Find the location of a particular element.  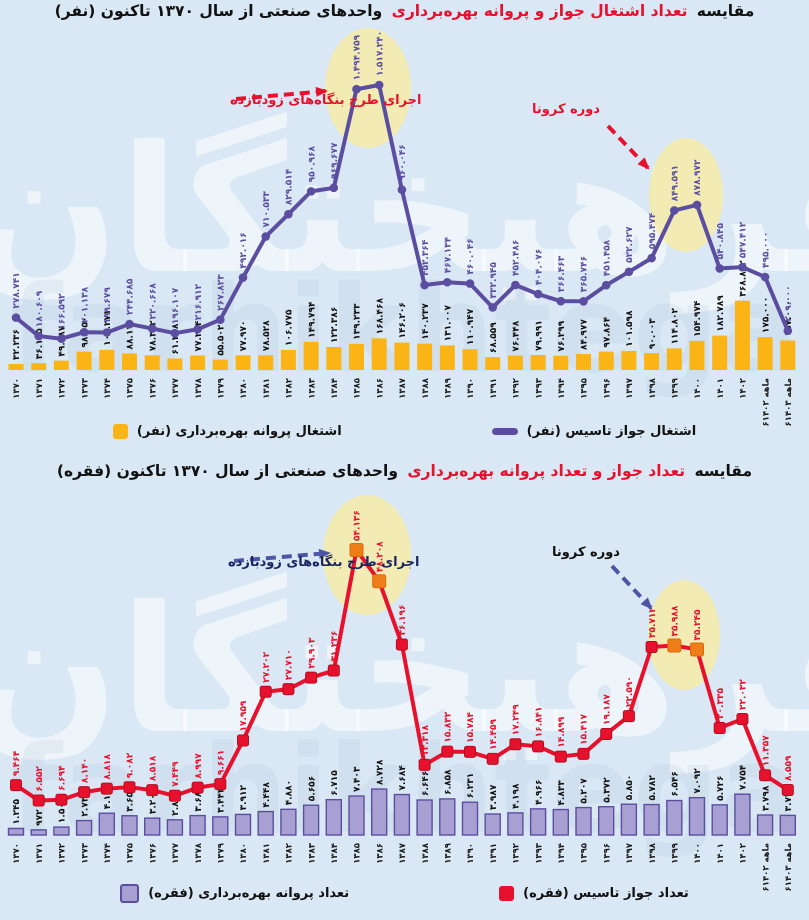

x-axis-label: ۱۳۸۷ is located at coordinates (403, 388).